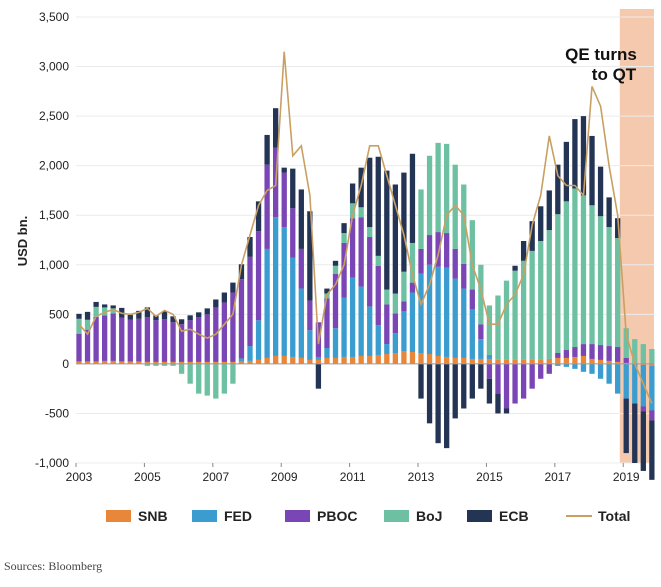  Describe the element at coordinates (57, 413) in the screenshot. I see `y-tick-label: -500` at that location.